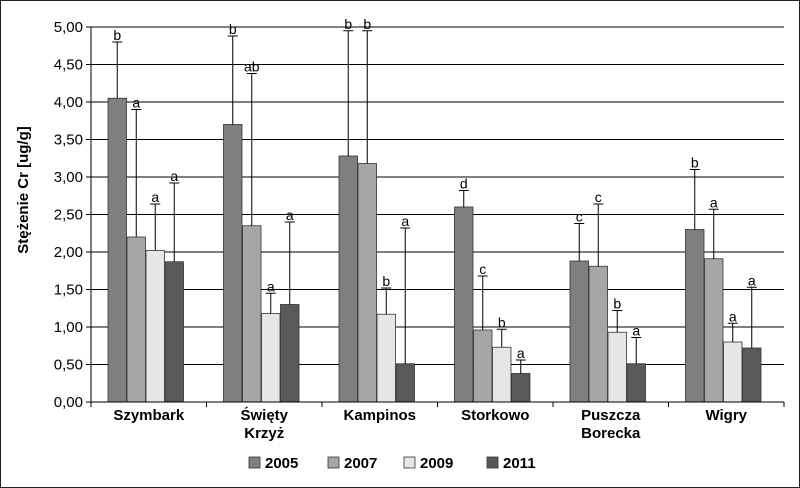  What do you see at coordinates (68, 102) in the screenshot?
I see `y-tick-label: 4,00` at bounding box center [68, 102].